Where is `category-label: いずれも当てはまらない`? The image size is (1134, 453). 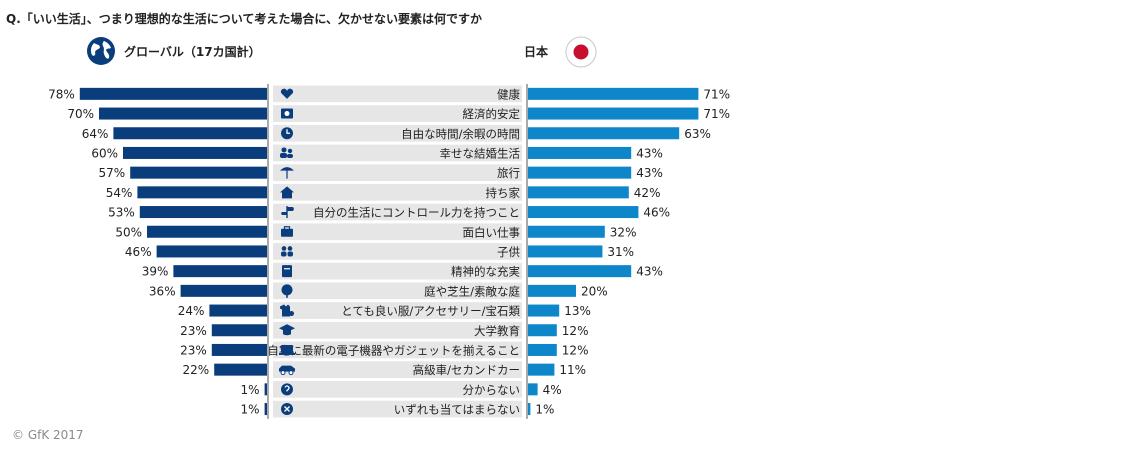
category-label: いずれも当てはまらない is located at coordinates (457, 410).